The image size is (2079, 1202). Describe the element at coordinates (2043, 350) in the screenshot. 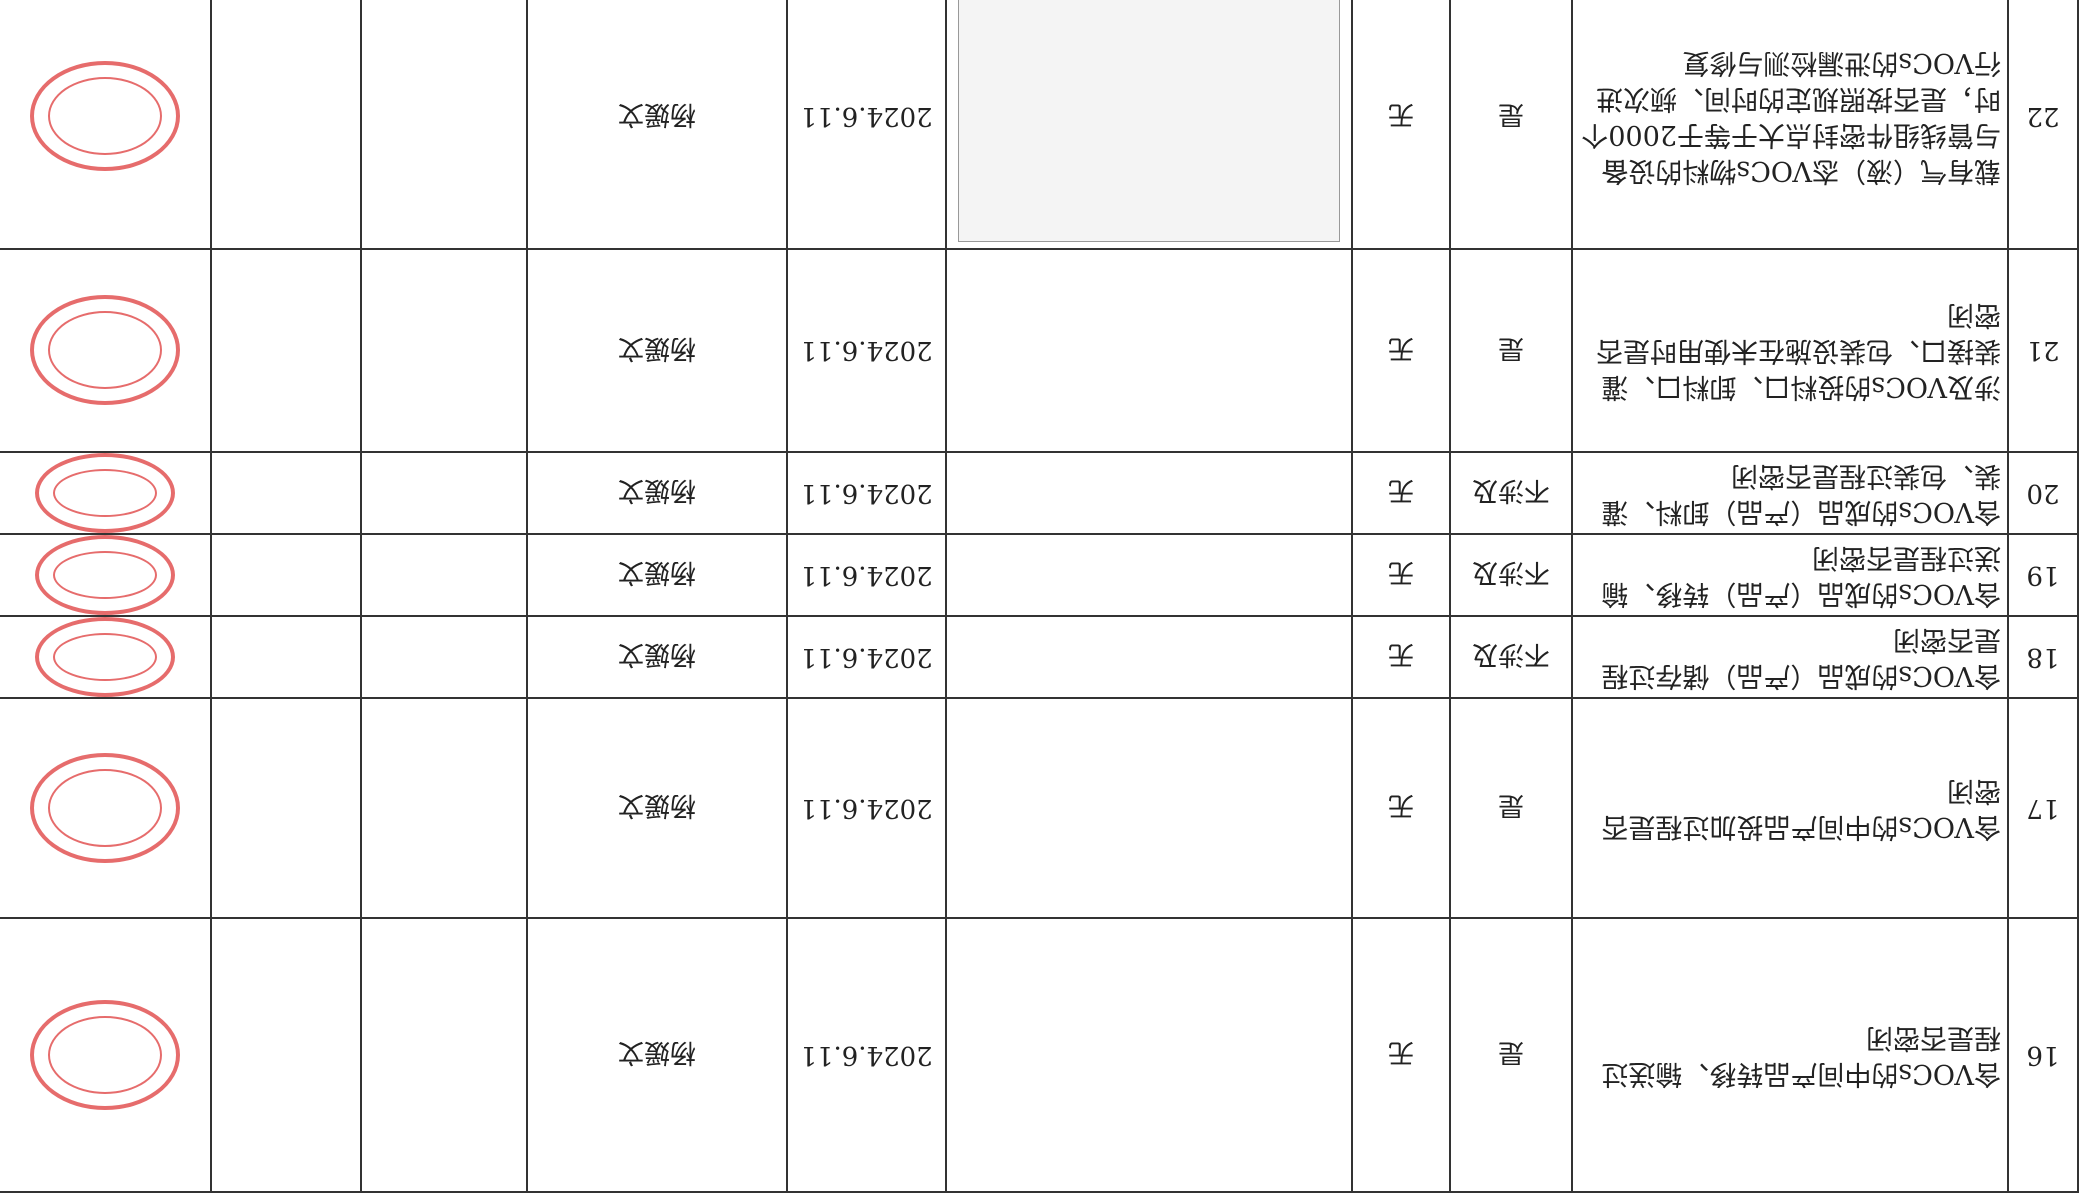

I see `row-number: 21` at that location.